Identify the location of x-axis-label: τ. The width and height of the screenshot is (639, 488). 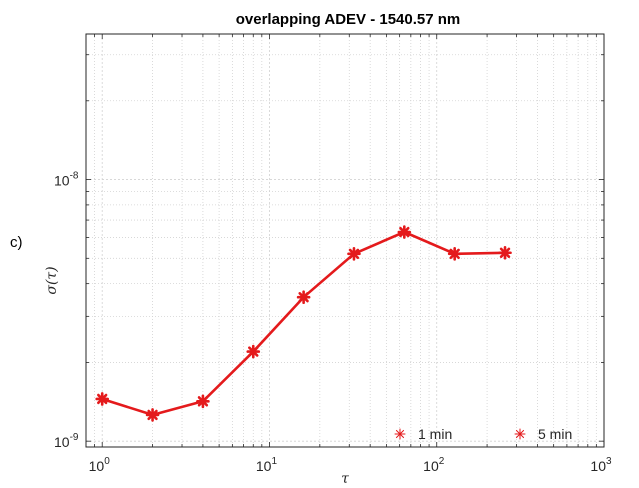
(345, 479).